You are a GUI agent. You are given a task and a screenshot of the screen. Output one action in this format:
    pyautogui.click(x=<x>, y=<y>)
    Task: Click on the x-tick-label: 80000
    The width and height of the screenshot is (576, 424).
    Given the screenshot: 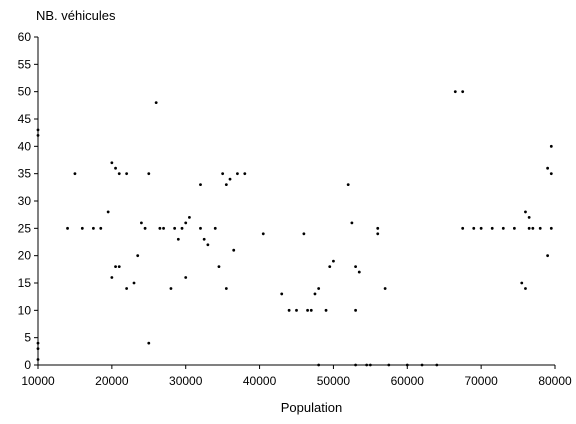 What is the action you would take?
    pyautogui.click(x=555, y=381)
    